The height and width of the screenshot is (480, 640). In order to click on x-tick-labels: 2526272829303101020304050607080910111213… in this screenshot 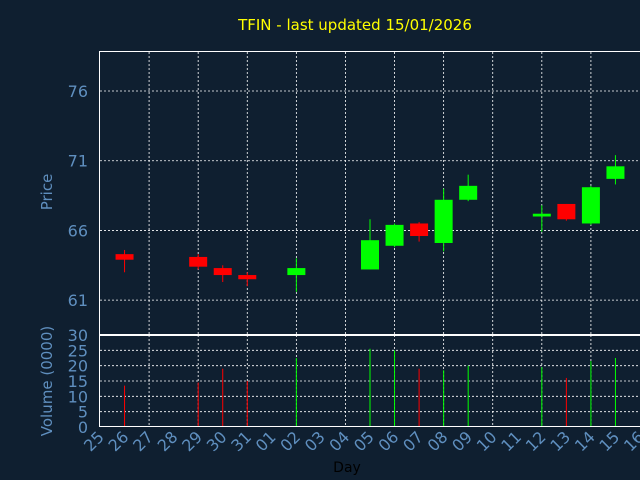, I will do `click(360, 441)`.